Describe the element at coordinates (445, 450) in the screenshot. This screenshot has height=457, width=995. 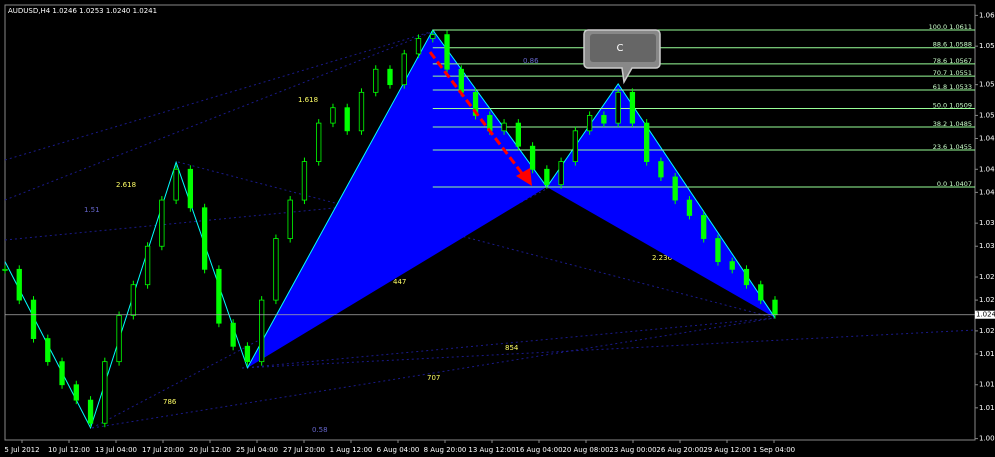
I see `x-tick-label: 8 Aug 20:00` at that location.